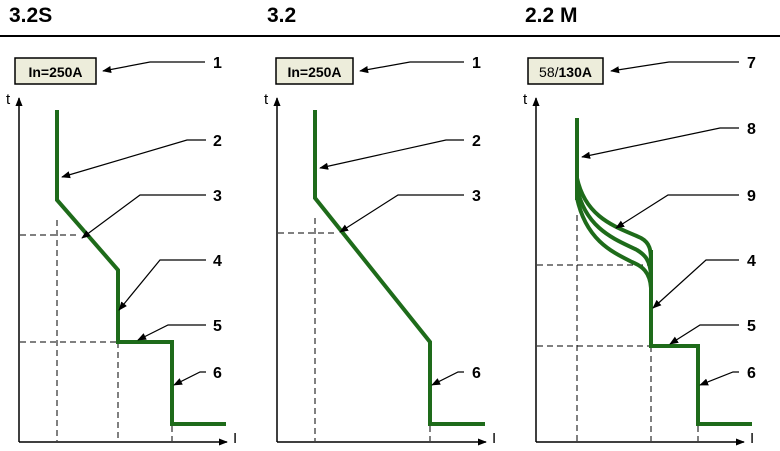  I want to click on panel-title-3-2s: 3.2S, so click(31, 15).